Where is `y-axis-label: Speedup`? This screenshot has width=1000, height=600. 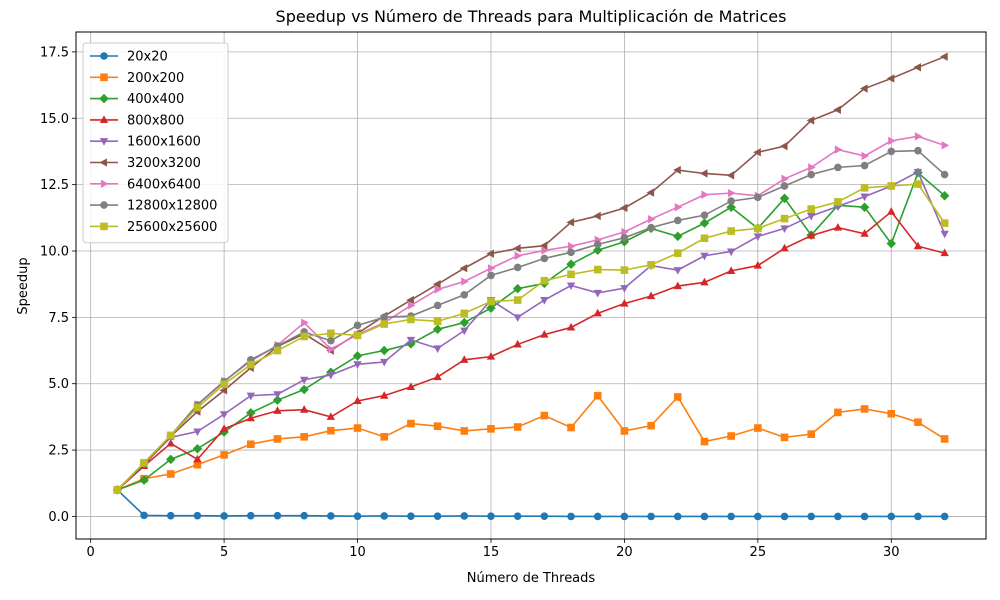 y-axis-label: Speedup is located at coordinates (23, 285).